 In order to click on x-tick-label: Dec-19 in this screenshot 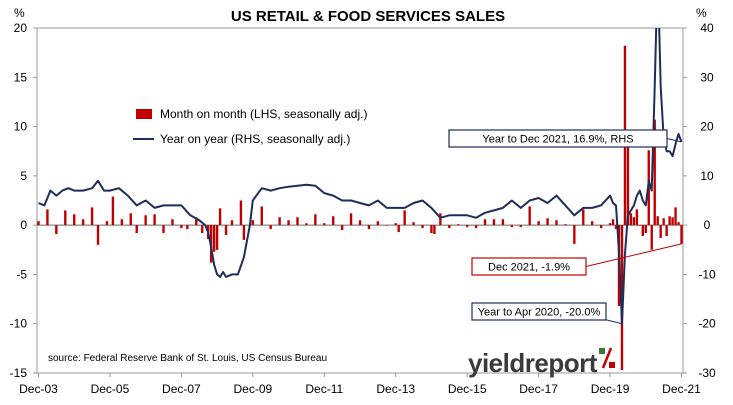, I will do `click(610, 389)`.